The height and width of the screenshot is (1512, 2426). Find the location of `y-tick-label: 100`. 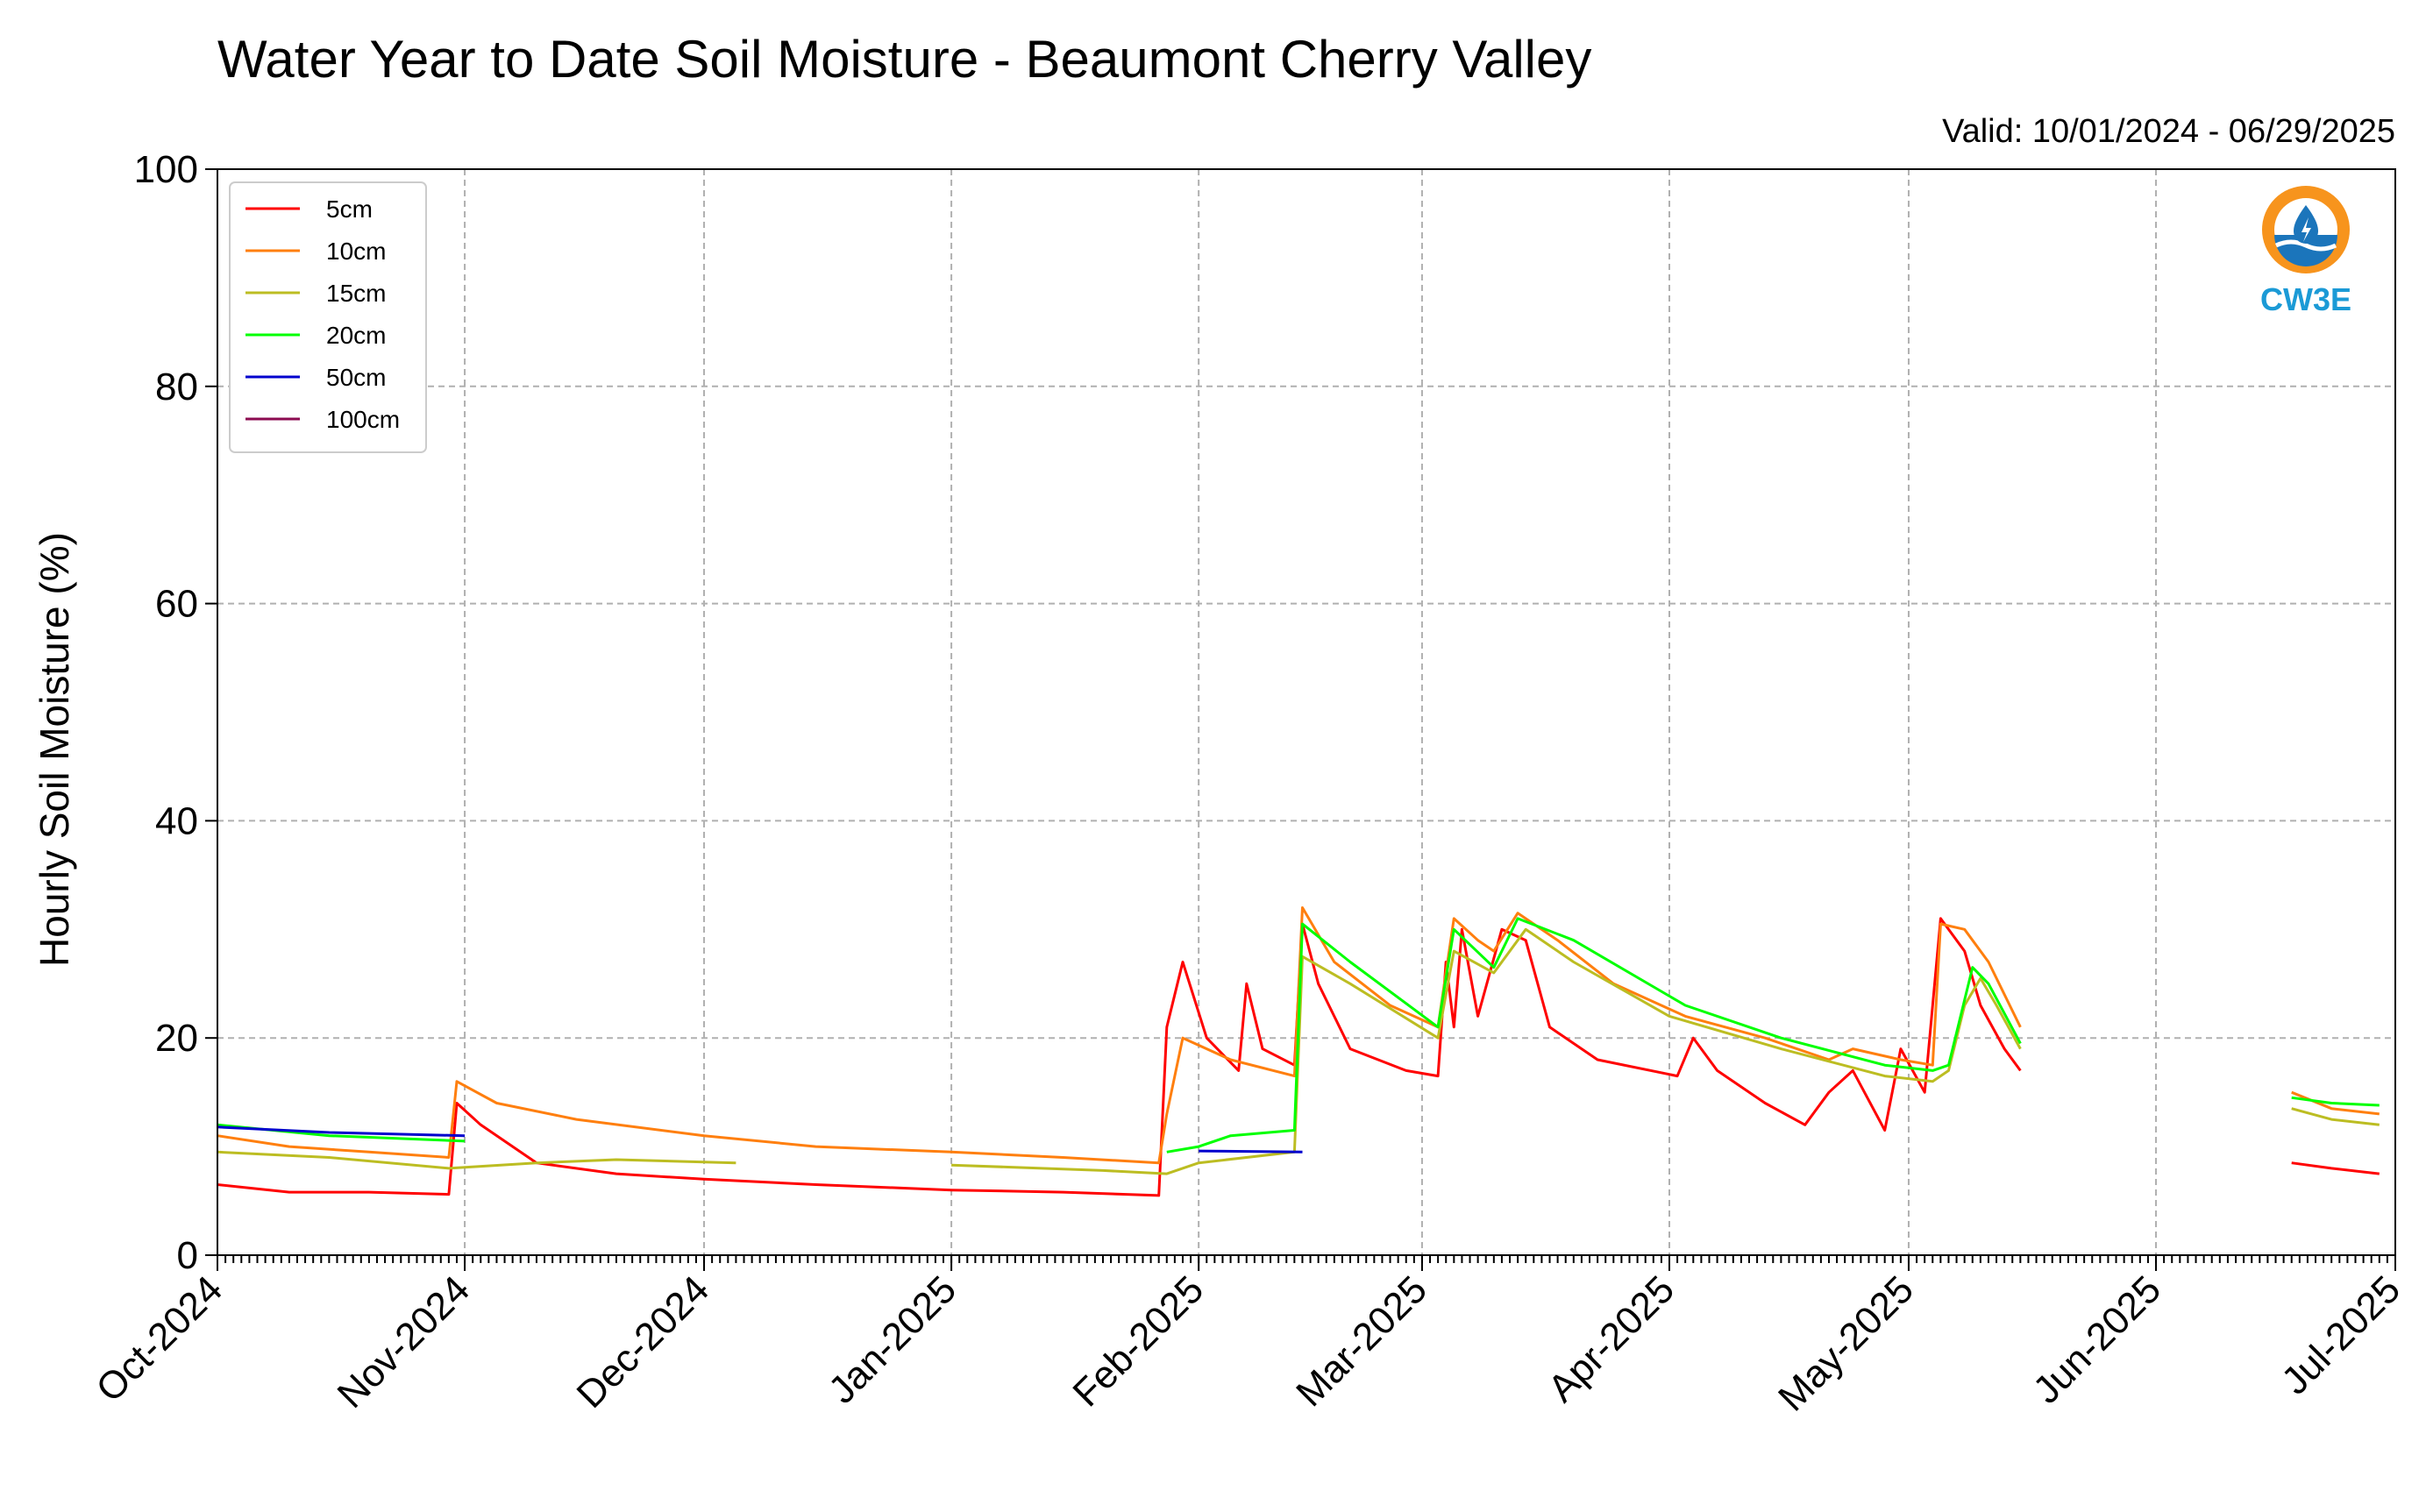

y-tick-label: 100 is located at coordinates (166, 169).